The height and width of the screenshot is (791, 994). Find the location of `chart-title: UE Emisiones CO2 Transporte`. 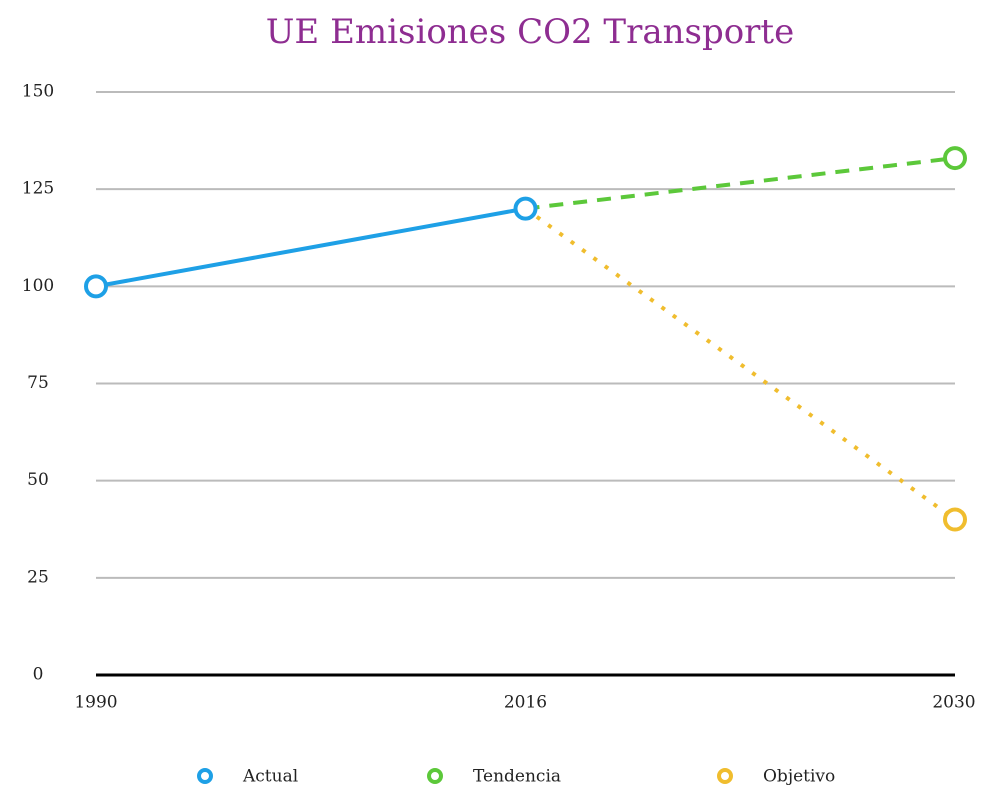

chart-title: UE Emisiones CO2 Transporte is located at coordinates (530, 32).